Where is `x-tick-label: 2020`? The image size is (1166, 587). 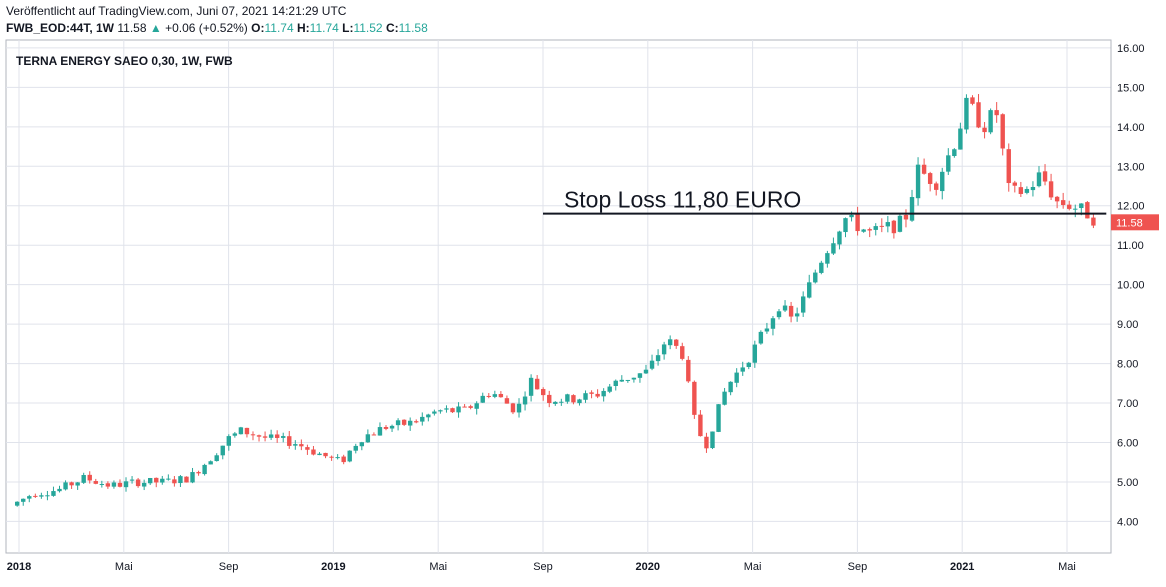 x-tick-label: 2020 is located at coordinates (648, 567).